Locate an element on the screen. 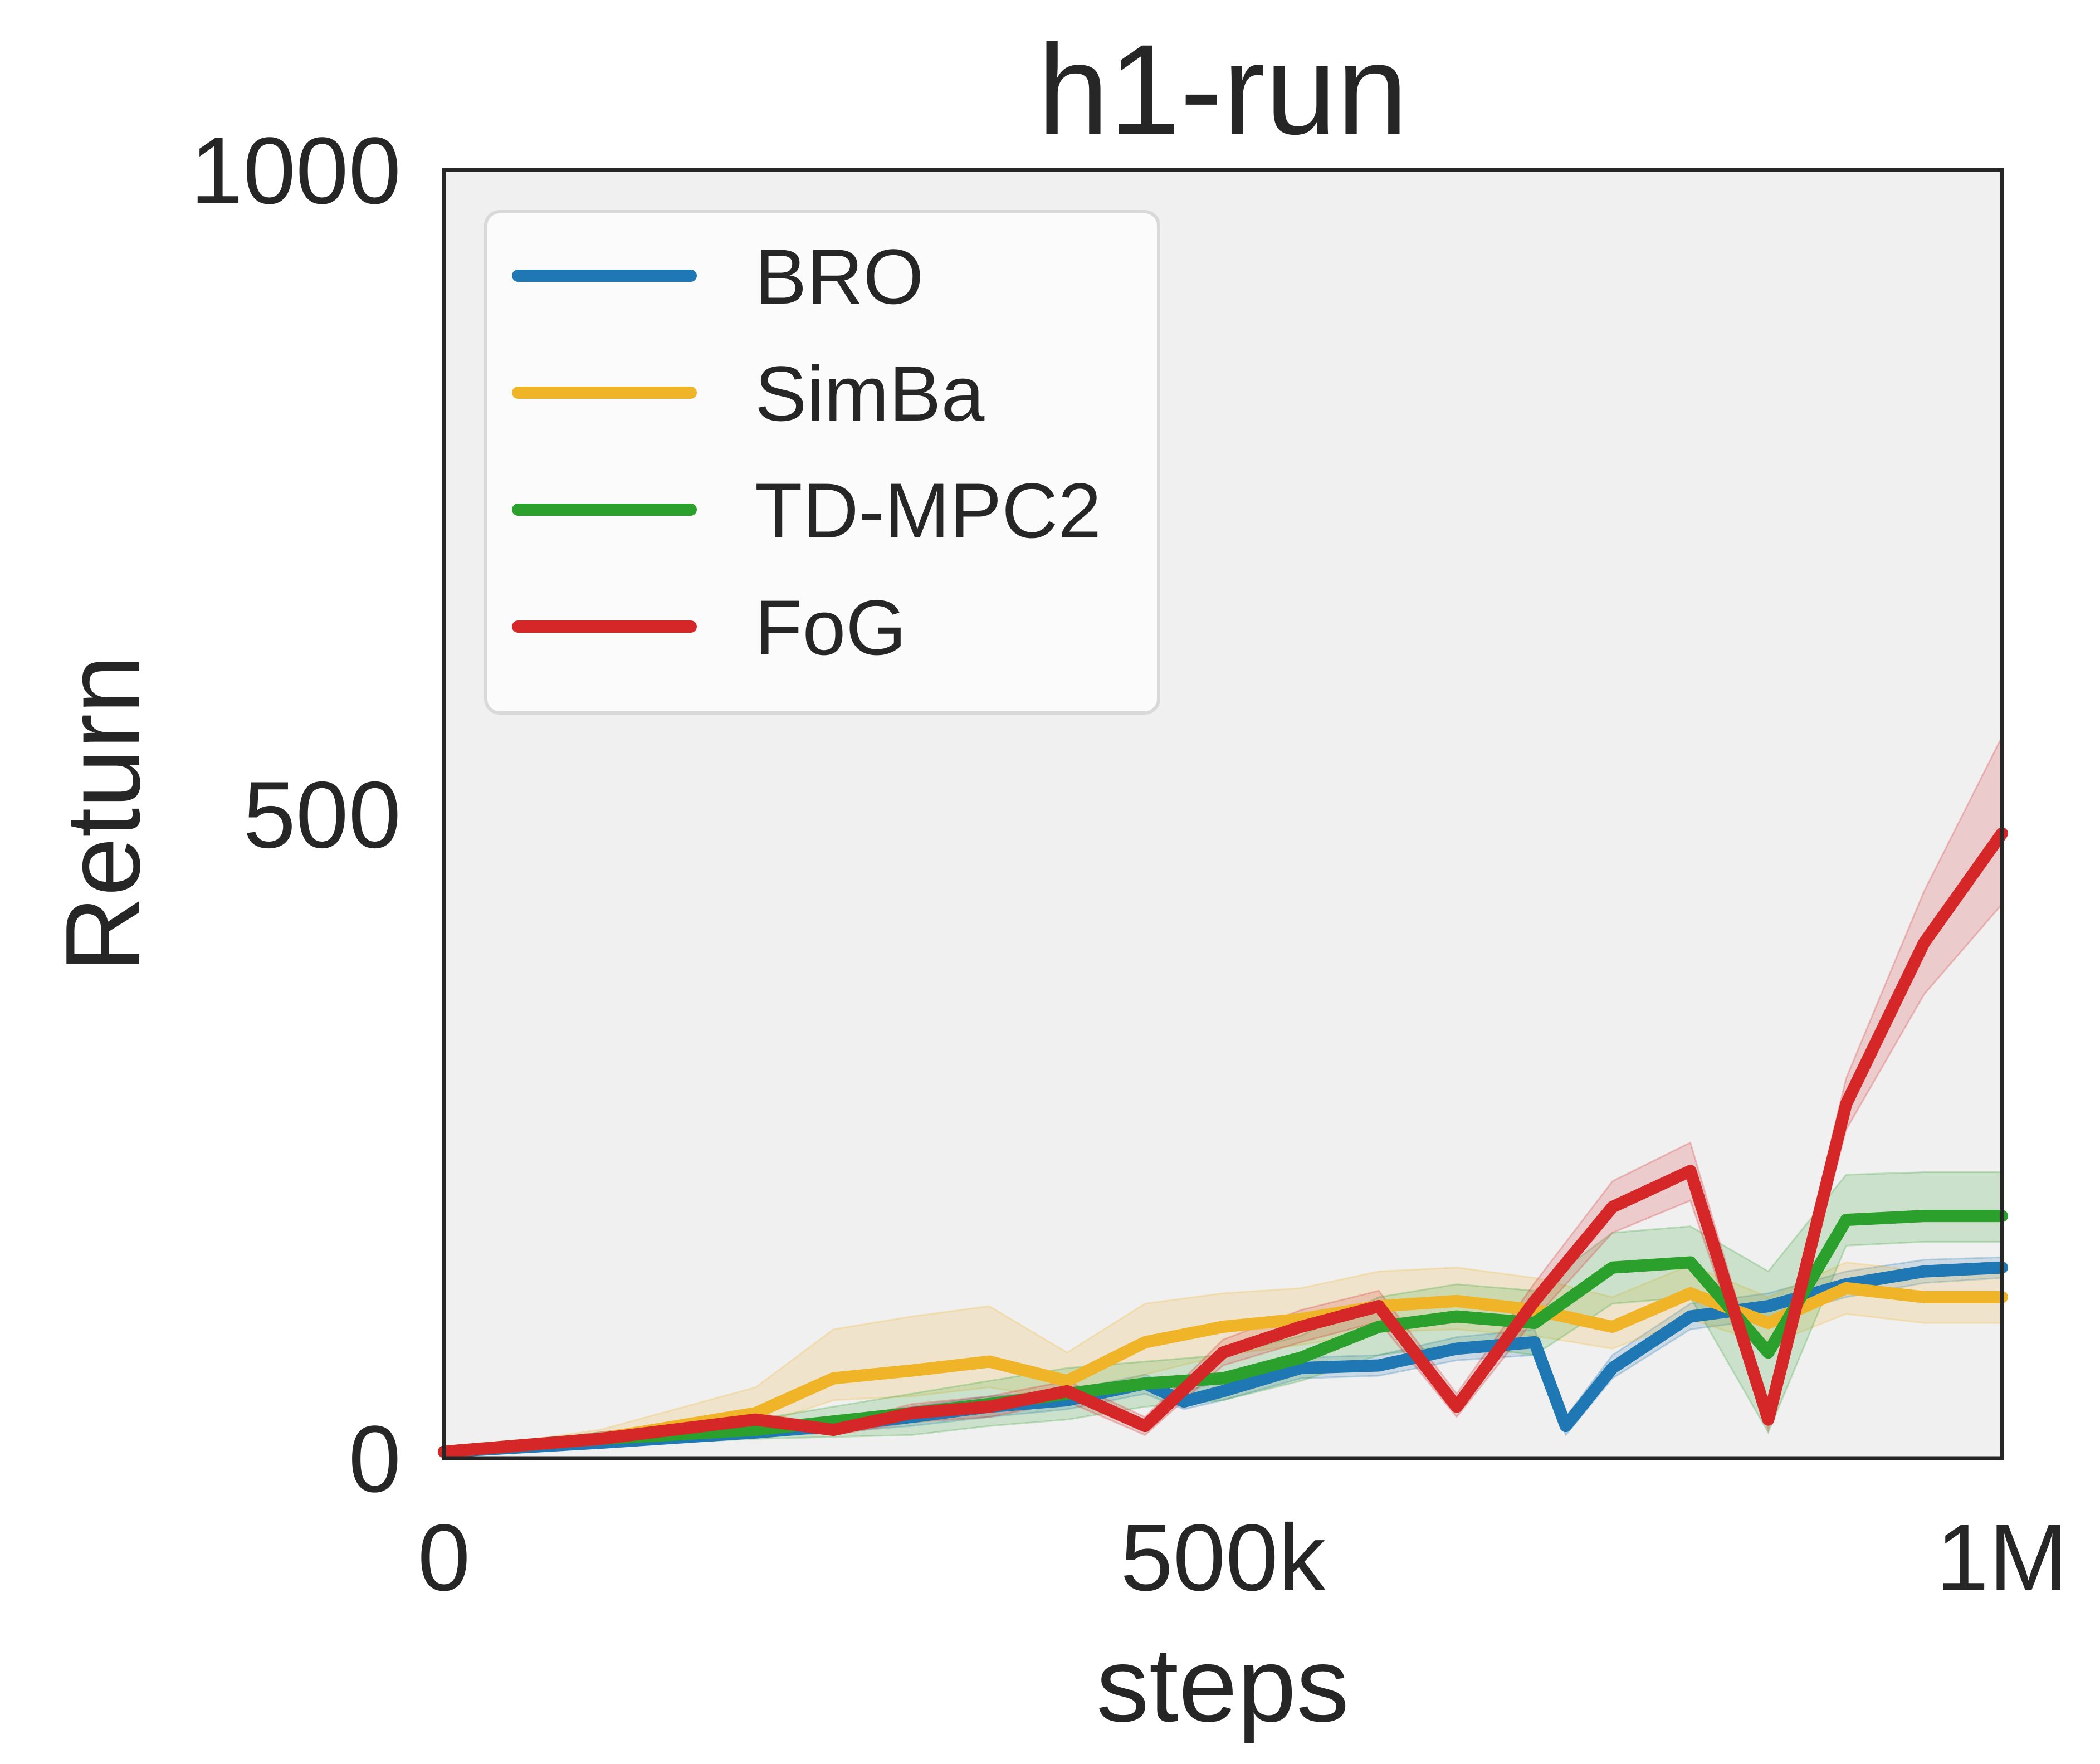  x-axis-ticks: 0 500k 1M is located at coordinates (1243, 1558).